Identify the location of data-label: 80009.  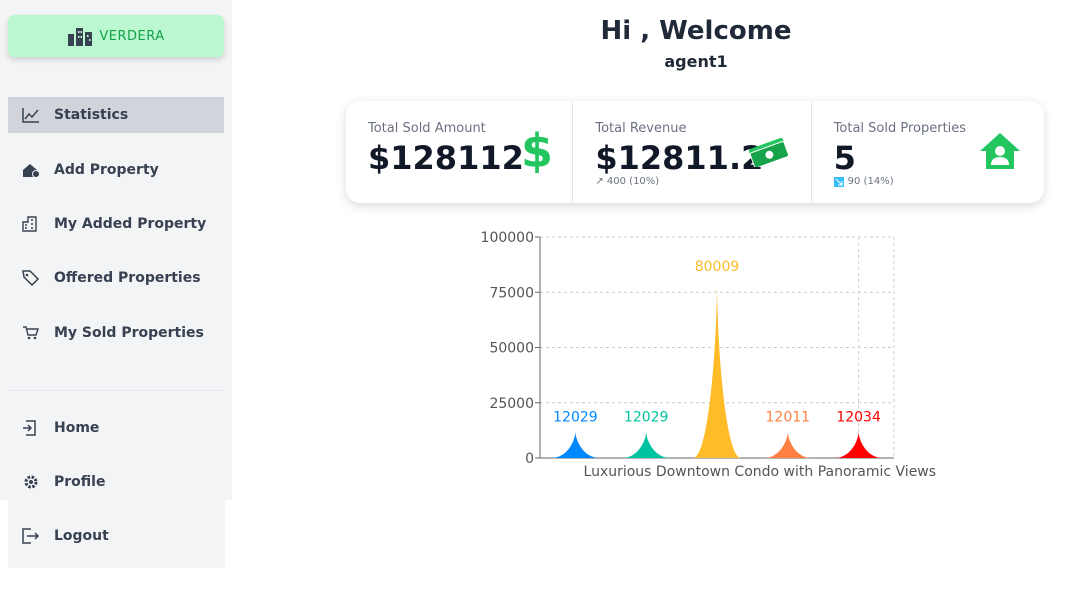
(717, 267).